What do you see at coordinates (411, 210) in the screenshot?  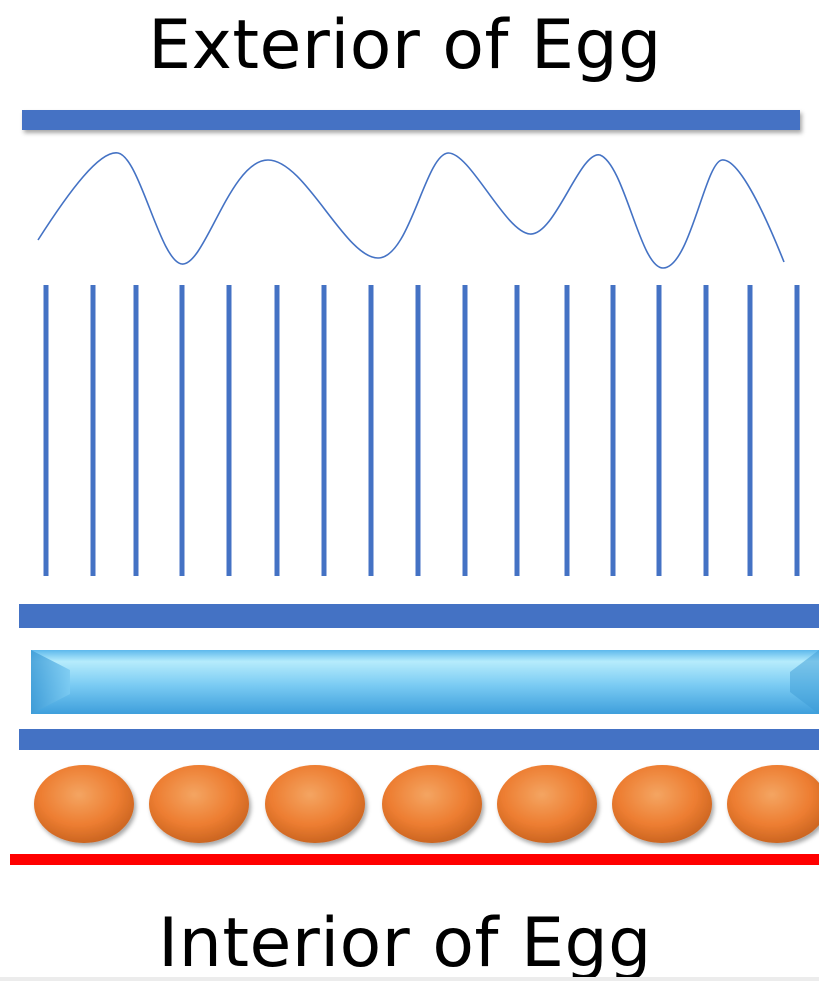 I see `wavy-cuticle-line` at bounding box center [411, 210].